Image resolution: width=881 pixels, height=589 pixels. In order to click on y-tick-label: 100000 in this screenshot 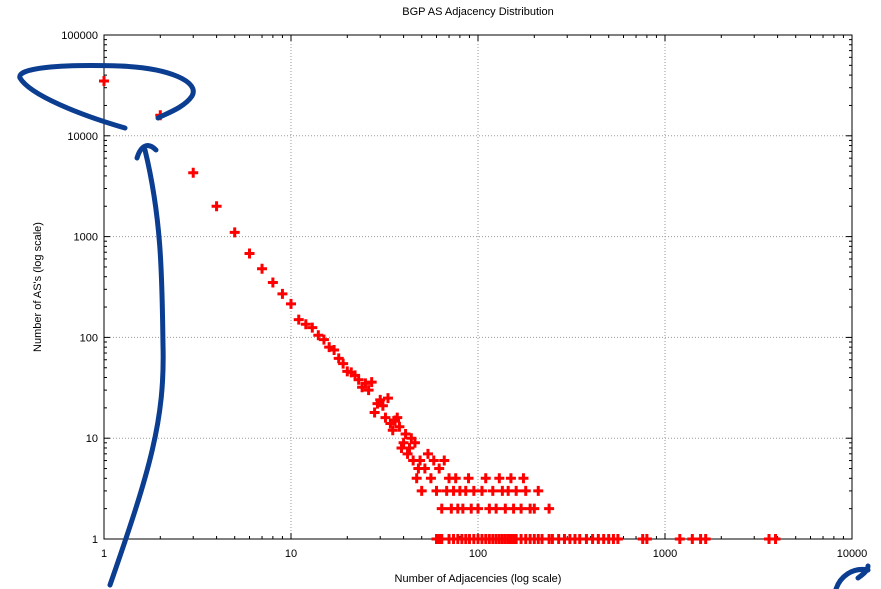, I will do `click(79, 36)`.